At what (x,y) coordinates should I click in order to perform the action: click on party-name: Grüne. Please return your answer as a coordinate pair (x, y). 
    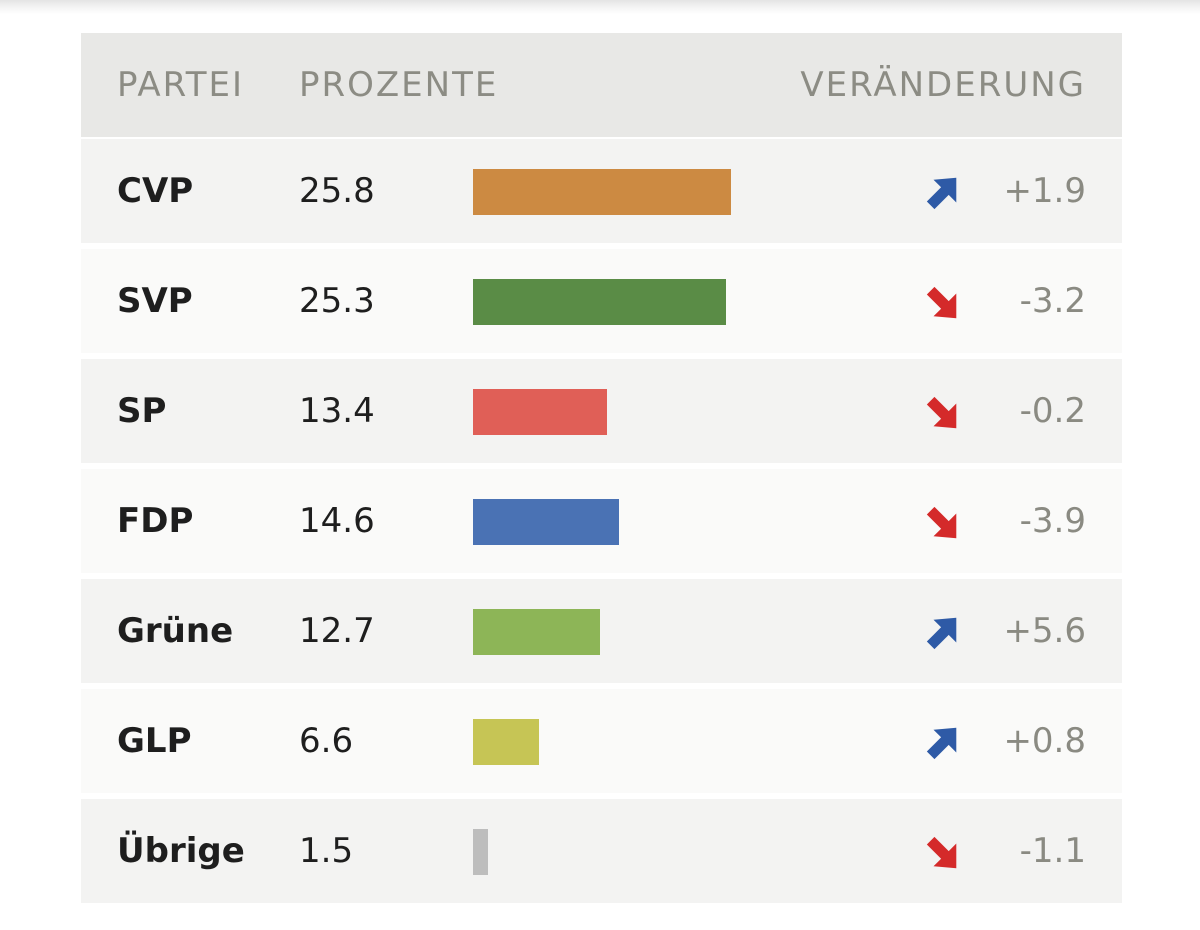
    Looking at the image, I should click on (175, 631).